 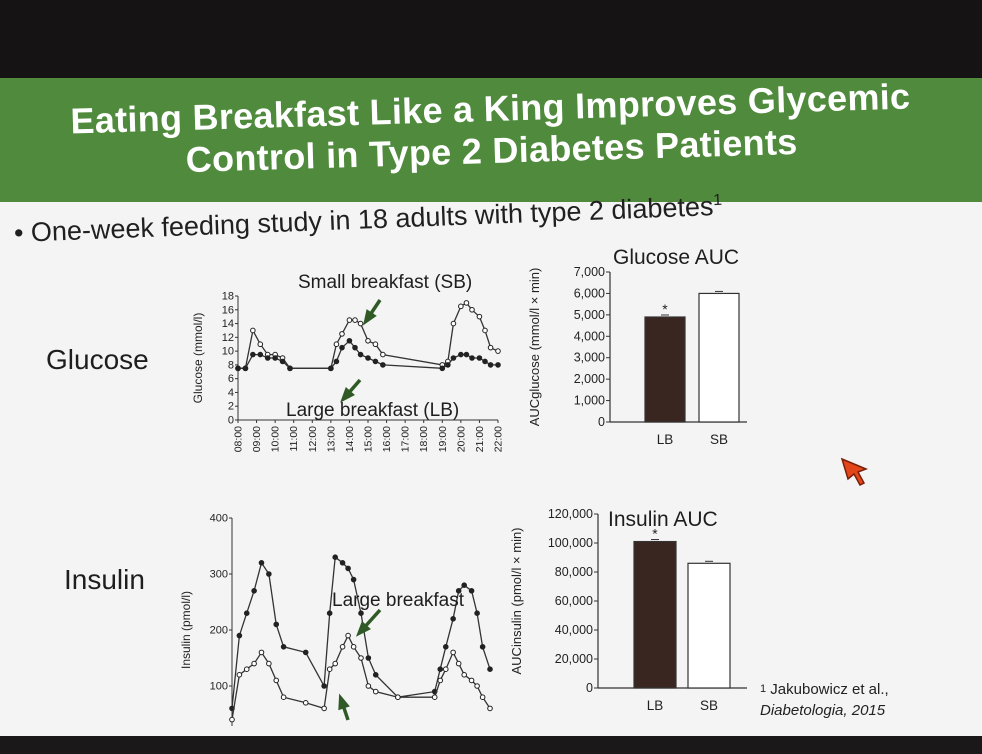 I want to click on screen-bottom-edge, so click(x=491, y=745).